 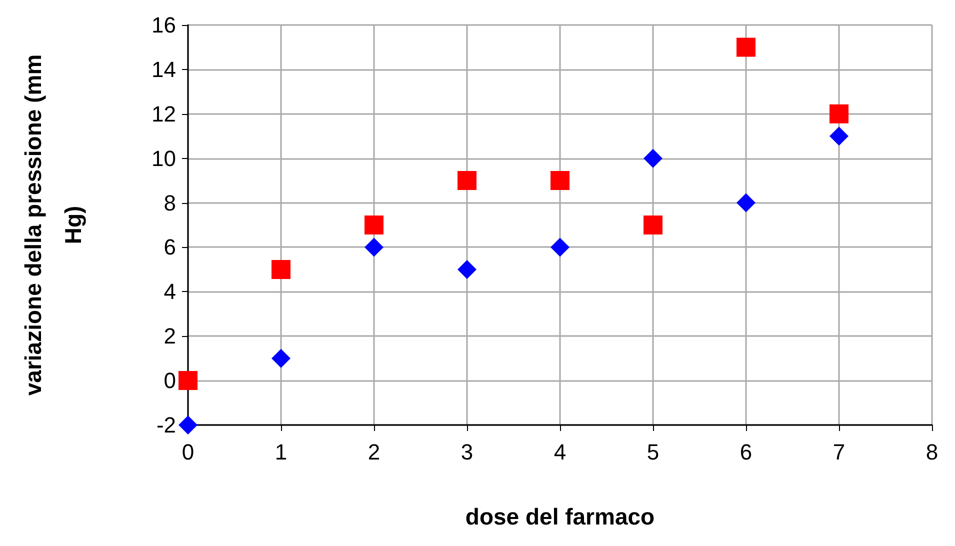 What do you see at coordinates (746, 452) in the screenshot?
I see `x-tick-label: 6` at bounding box center [746, 452].